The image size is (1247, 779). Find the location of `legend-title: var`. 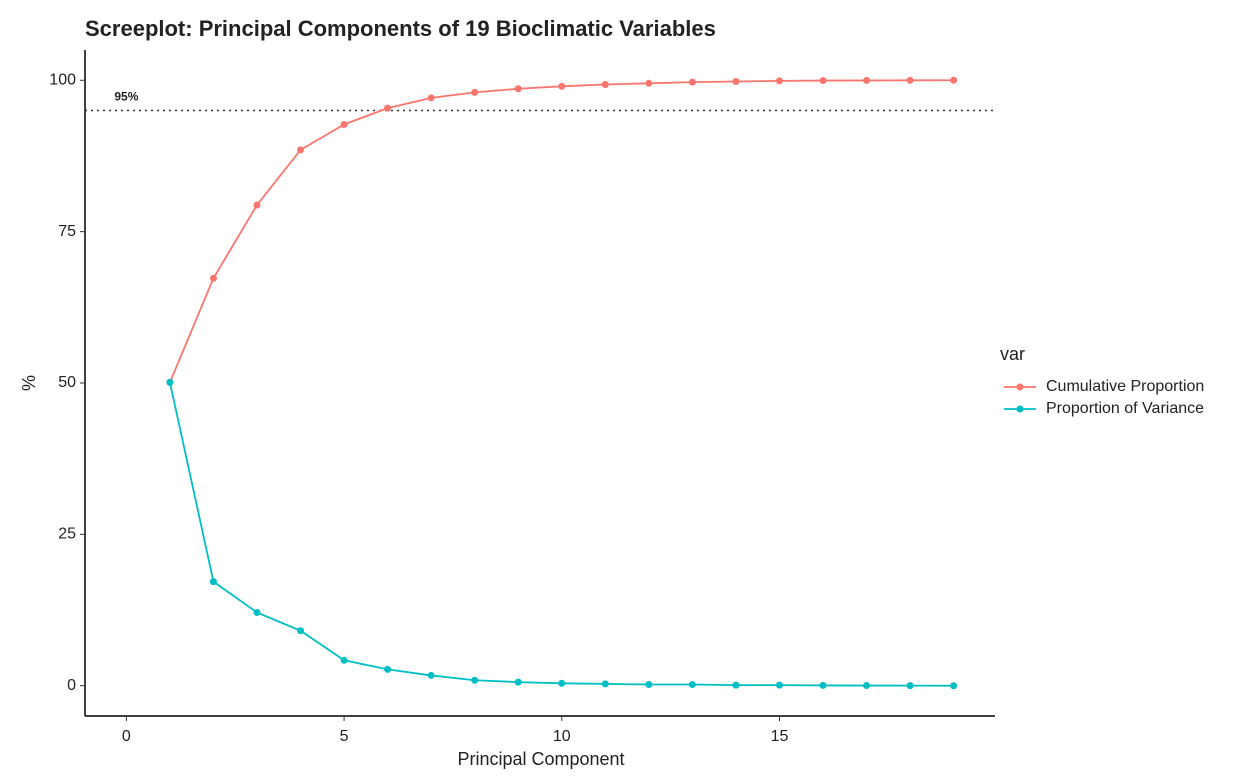

legend-title: var is located at coordinates (1012, 354).